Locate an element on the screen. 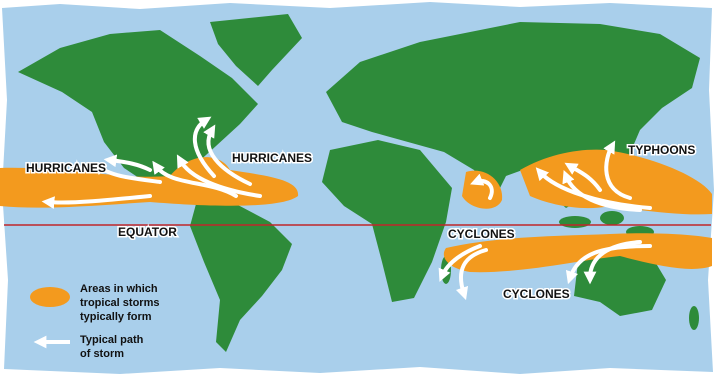 The height and width of the screenshot is (377, 715). legend-line: tropical storms is located at coordinates (119, 303).